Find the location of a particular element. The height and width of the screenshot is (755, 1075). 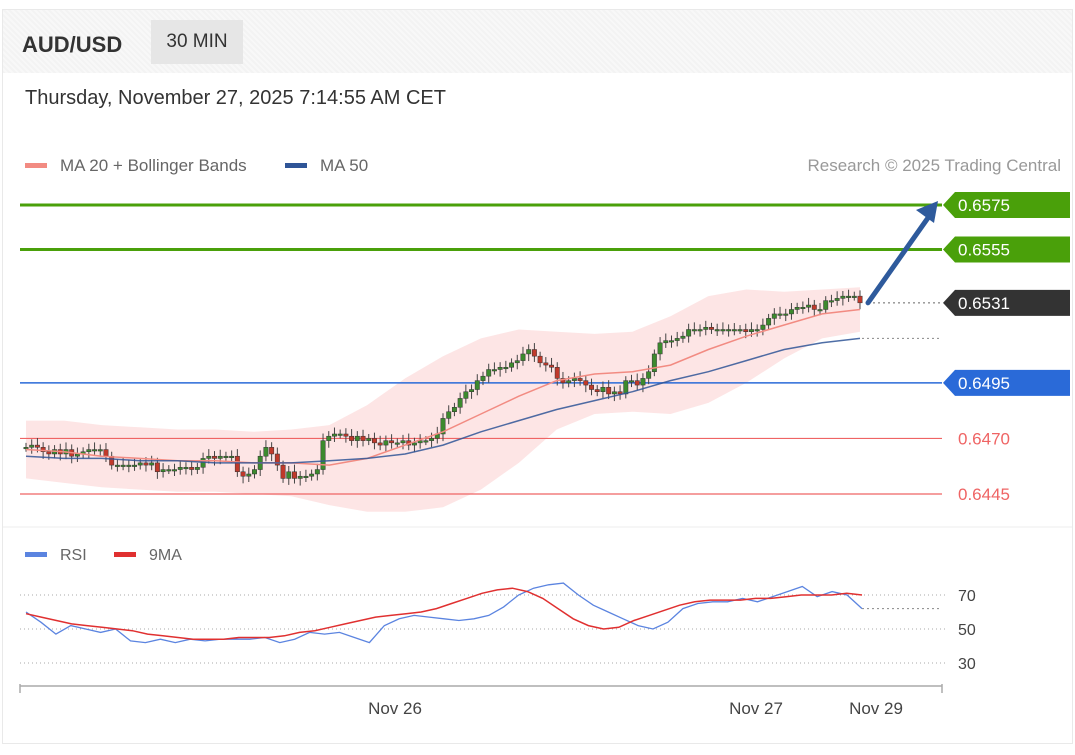

resistance-price-tag is located at coordinates (1006, 249).